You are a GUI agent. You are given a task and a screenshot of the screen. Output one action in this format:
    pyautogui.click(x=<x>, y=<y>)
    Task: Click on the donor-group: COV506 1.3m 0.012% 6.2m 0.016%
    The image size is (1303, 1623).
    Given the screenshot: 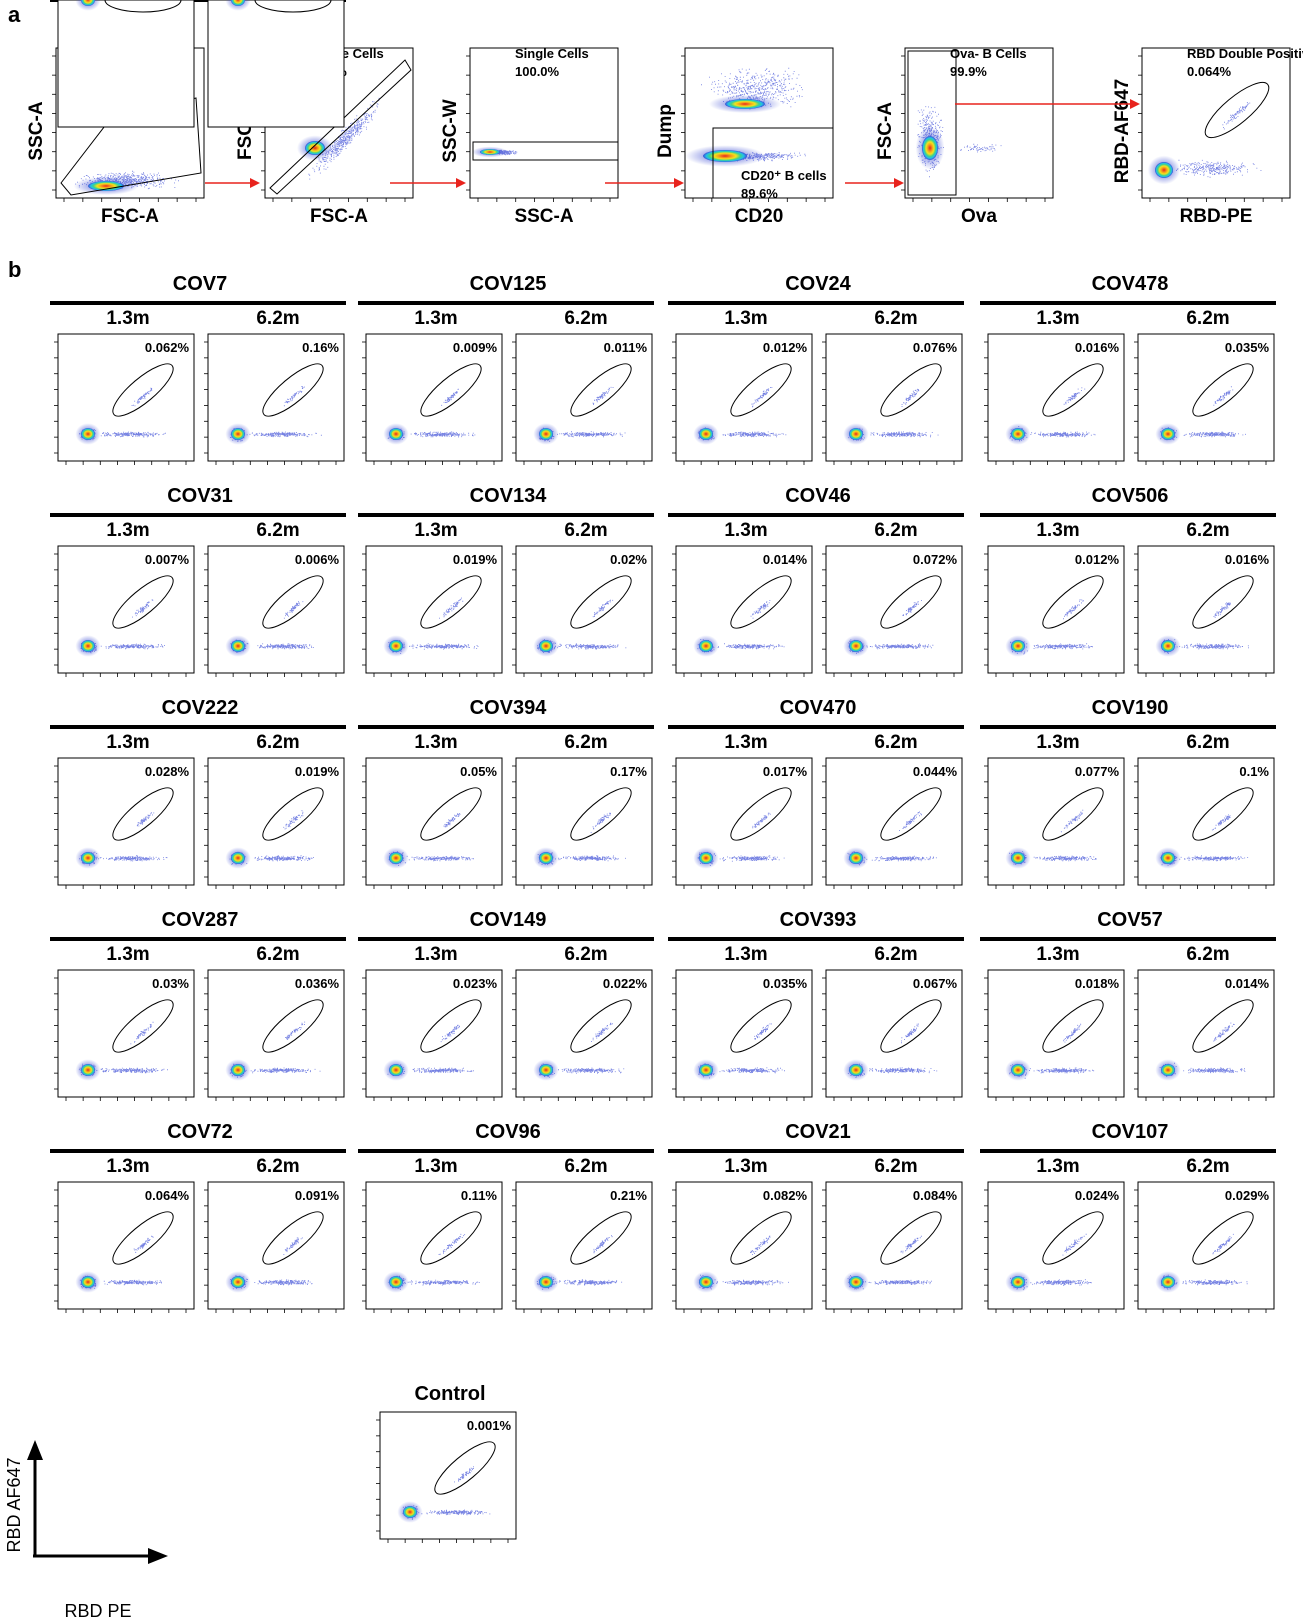 What is the action you would take?
    pyautogui.click(x=1128, y=581)
    